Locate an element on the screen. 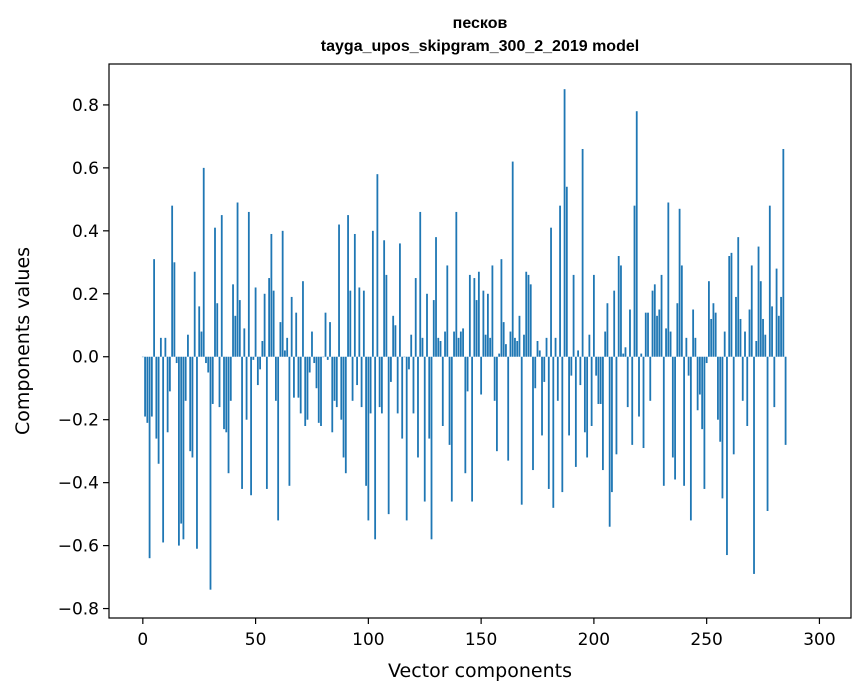 This screenshot has height=696, width=867. x-tick-label: 300 is located at coordinates (819, 640).